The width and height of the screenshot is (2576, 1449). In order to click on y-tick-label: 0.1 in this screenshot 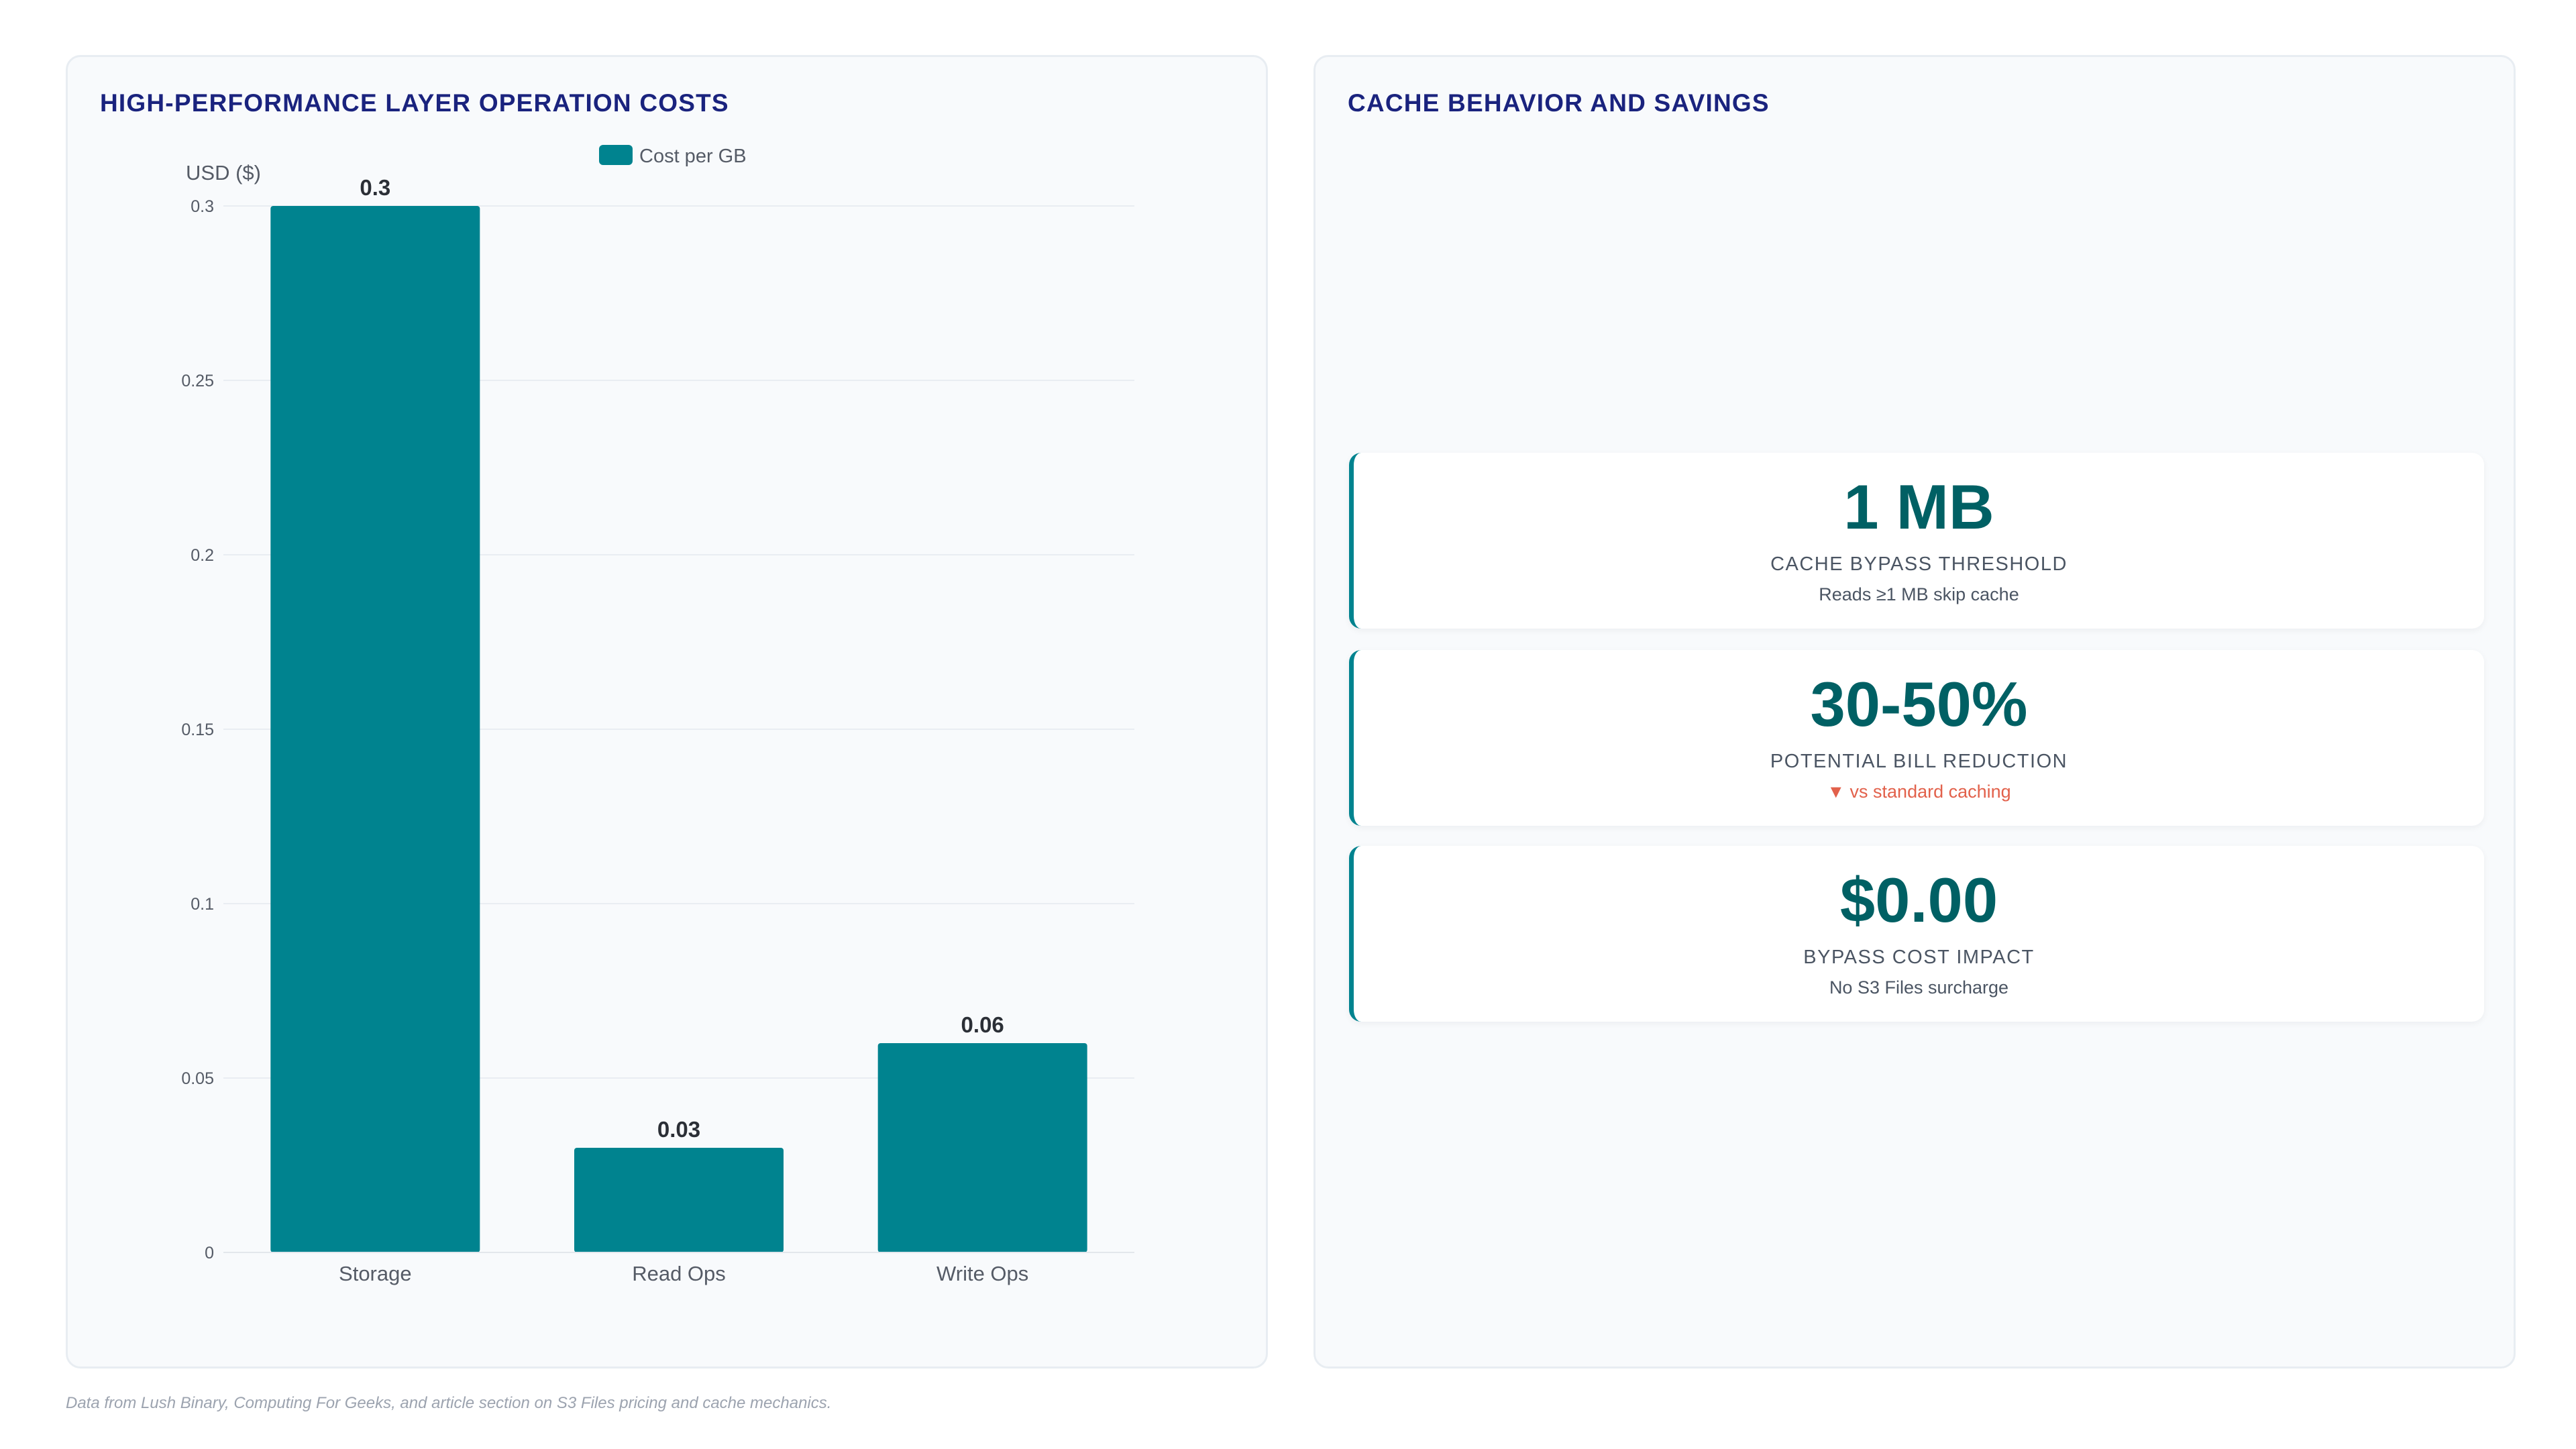, I will do `click(202, 904)`.